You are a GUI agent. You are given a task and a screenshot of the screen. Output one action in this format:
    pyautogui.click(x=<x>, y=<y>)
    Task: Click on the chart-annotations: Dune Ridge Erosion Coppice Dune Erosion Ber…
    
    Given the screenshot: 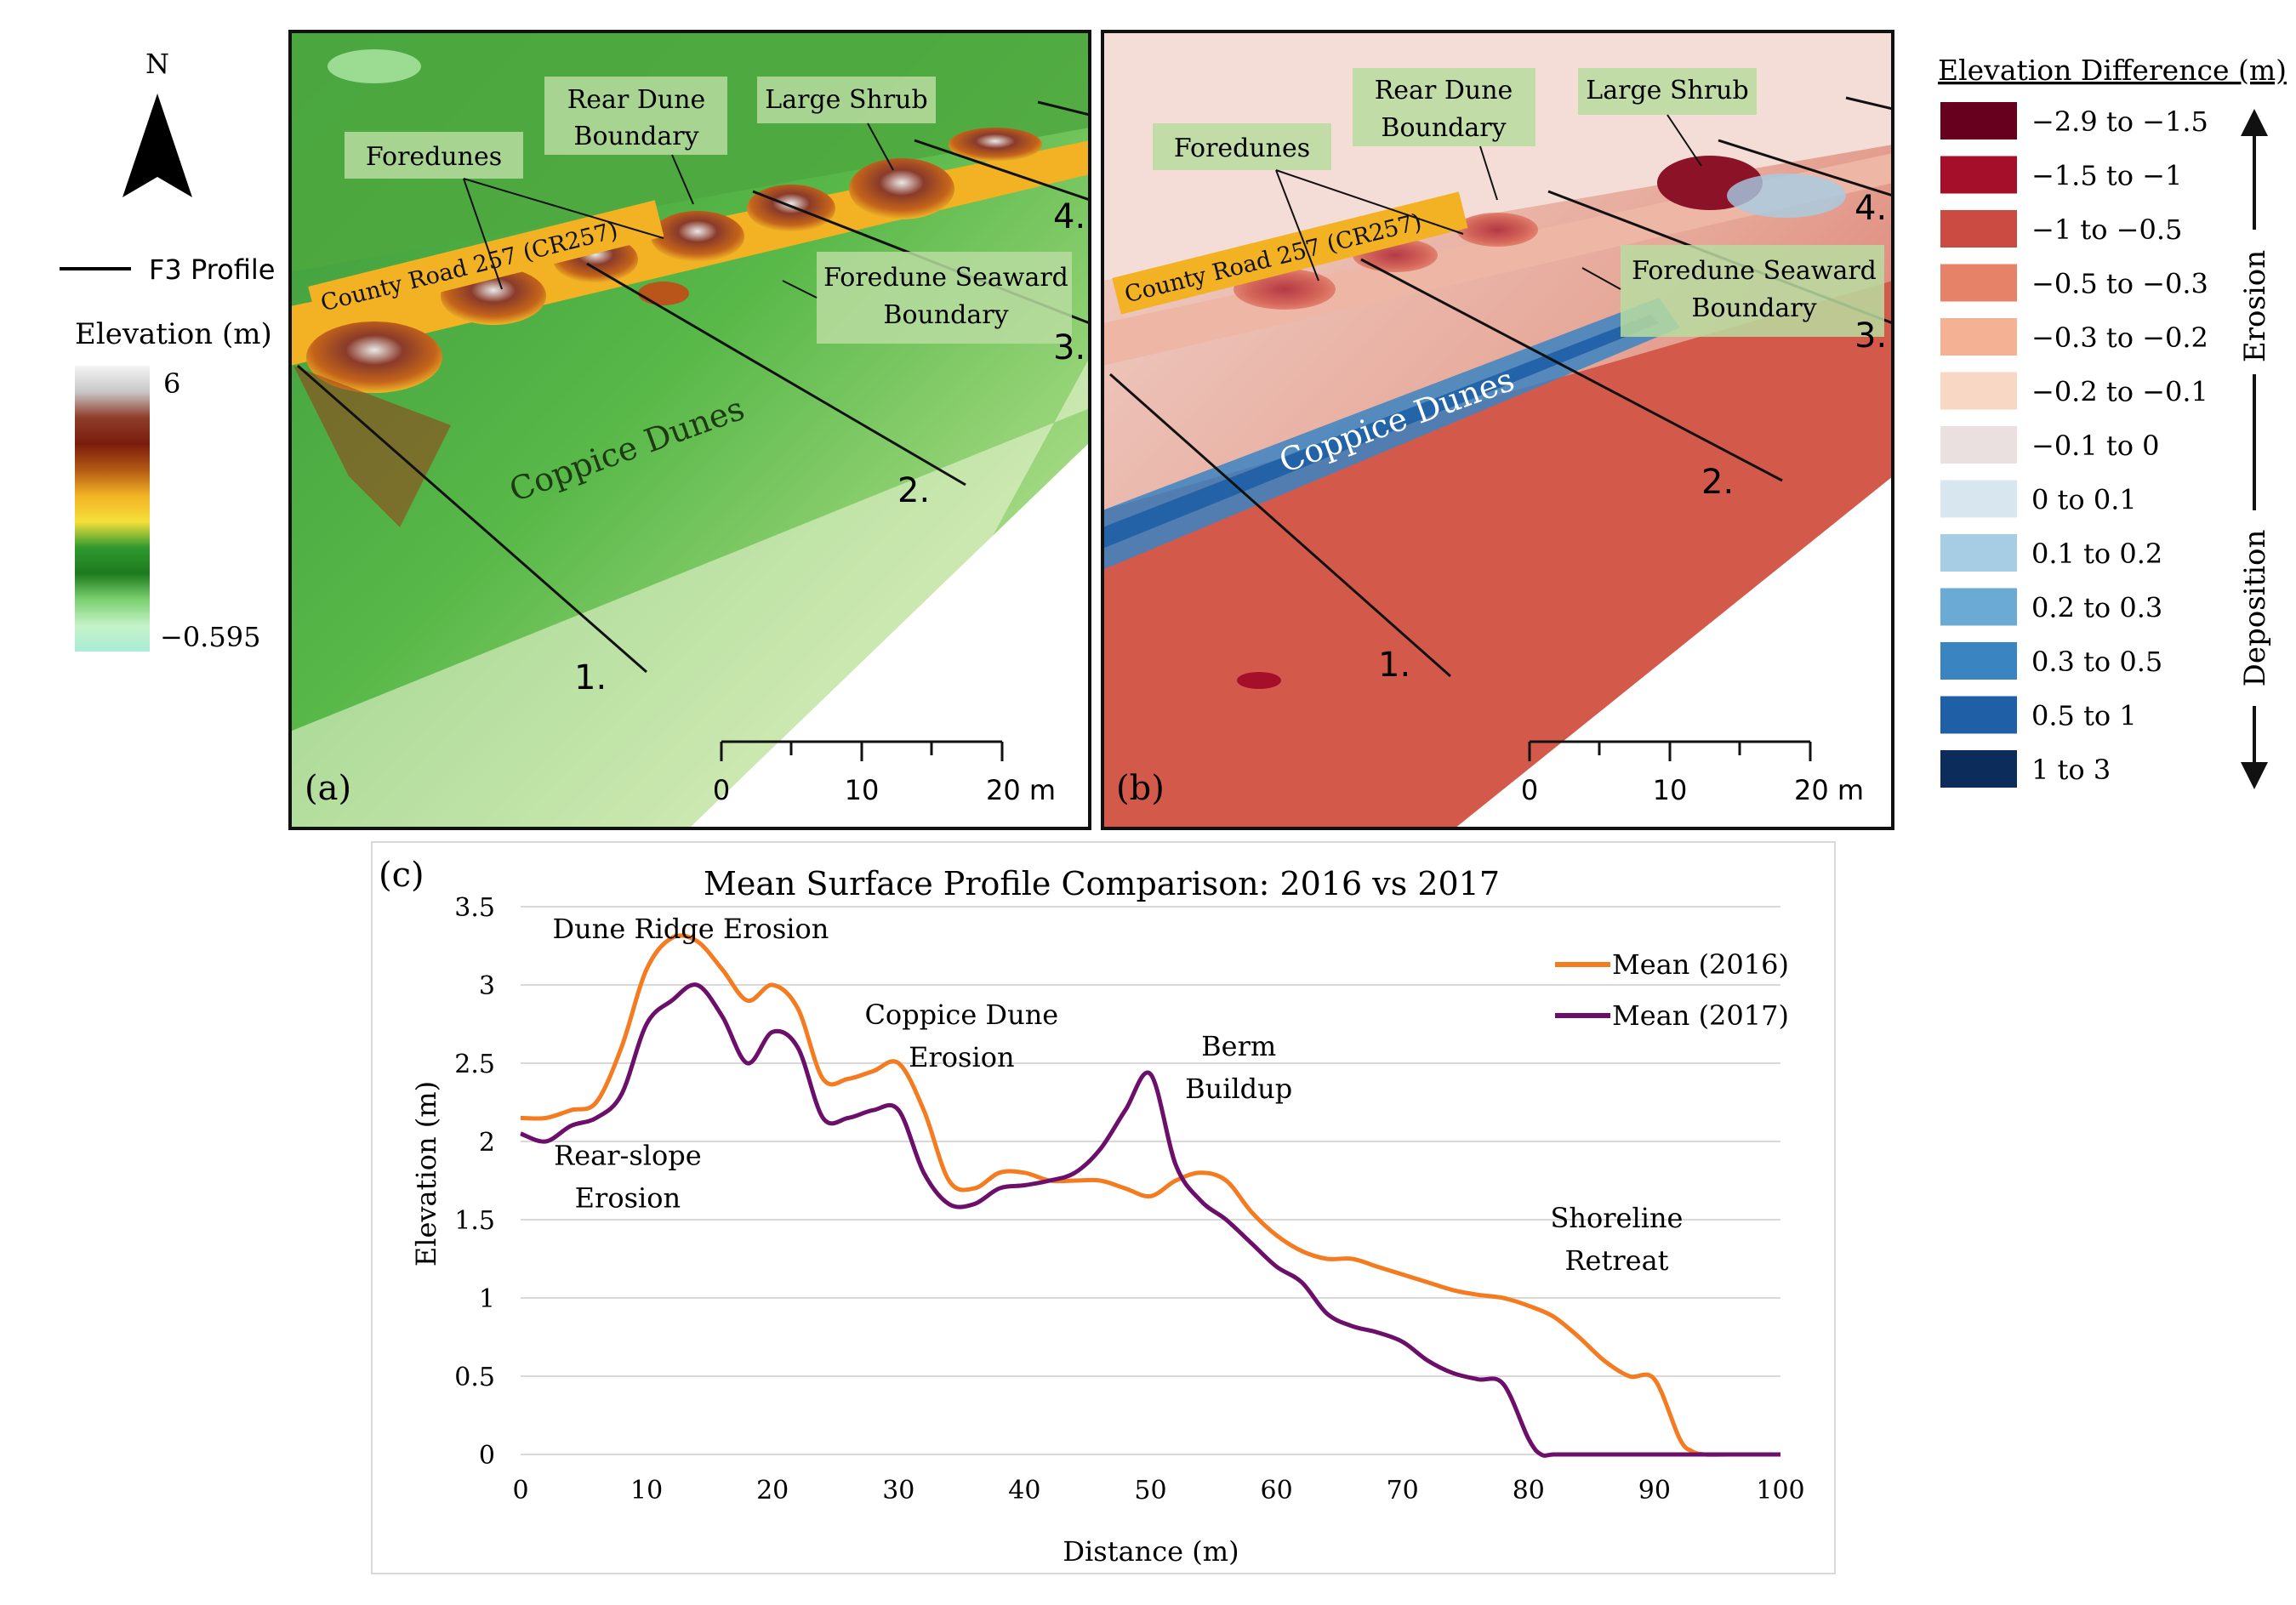 What is the action you would take?
    pyautogui.click(x=1118, y=1095)
    